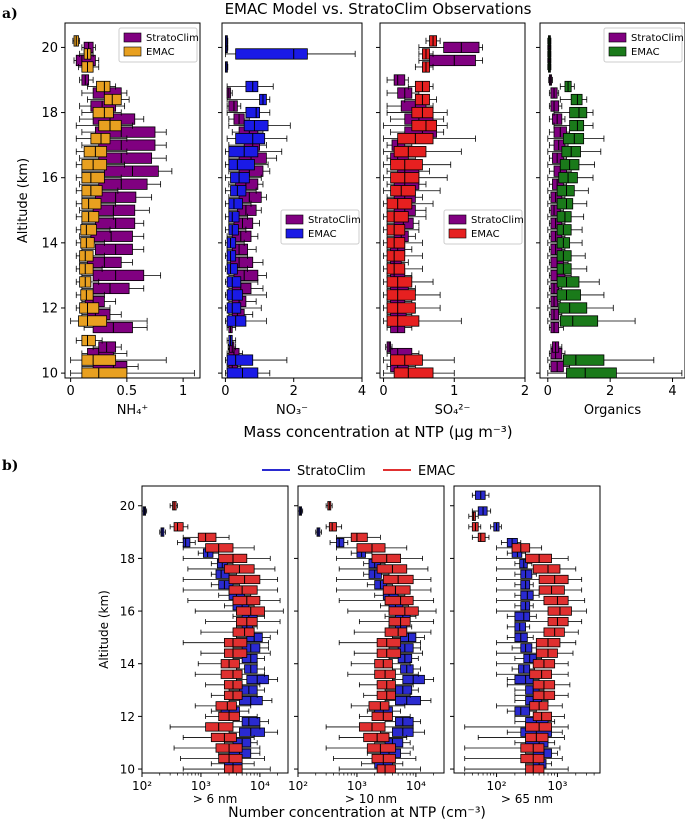 This screenshot has width=685, height=822. I want to click on obs-box-21-box, so click(340, 542).